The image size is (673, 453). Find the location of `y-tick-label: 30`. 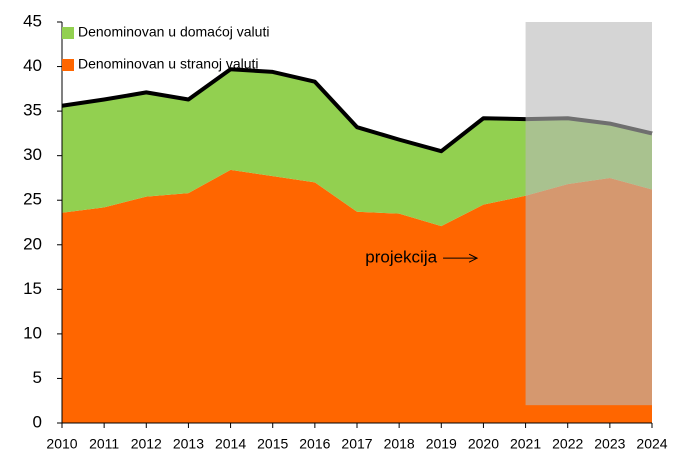

y-tick-label: 30 is located at coordinates (32, 154).